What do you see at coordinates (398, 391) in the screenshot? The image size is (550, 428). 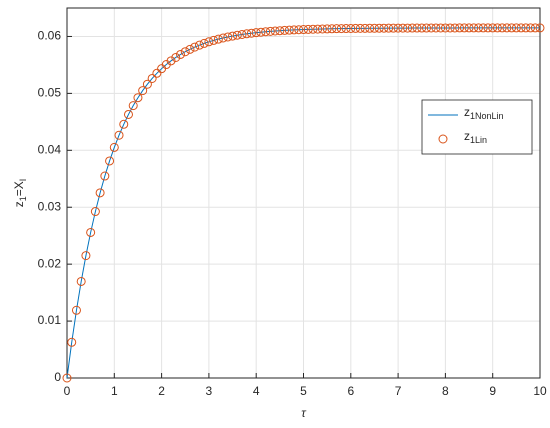 I see `x-tick-label: 7` at bounding box center [398, 391].